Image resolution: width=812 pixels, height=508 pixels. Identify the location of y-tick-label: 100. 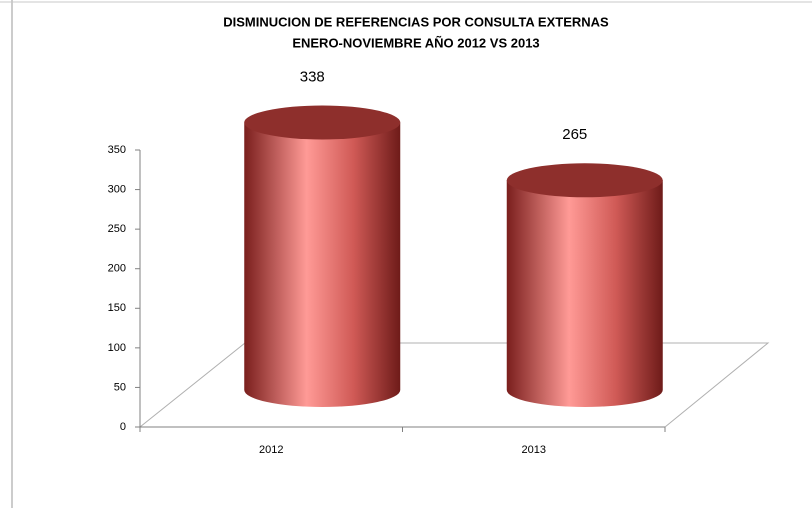
(117, 348).